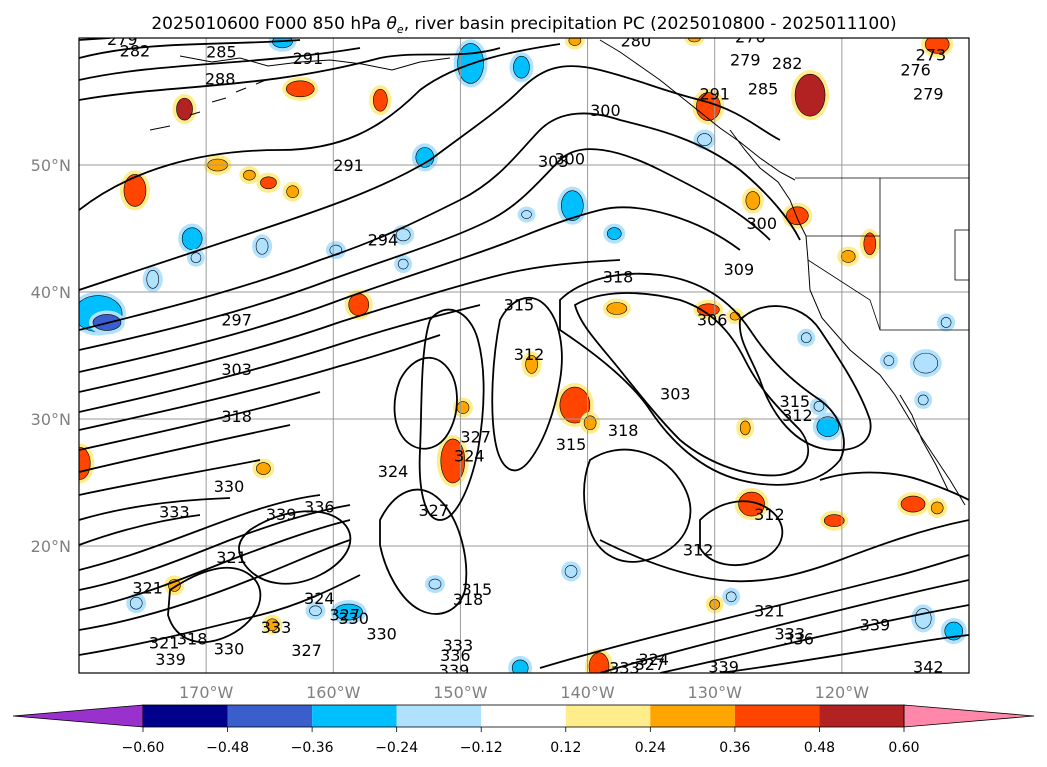 The height and width of the screenshot is (767, 1047). I want to click on us-west-coast, so click(885, 370).